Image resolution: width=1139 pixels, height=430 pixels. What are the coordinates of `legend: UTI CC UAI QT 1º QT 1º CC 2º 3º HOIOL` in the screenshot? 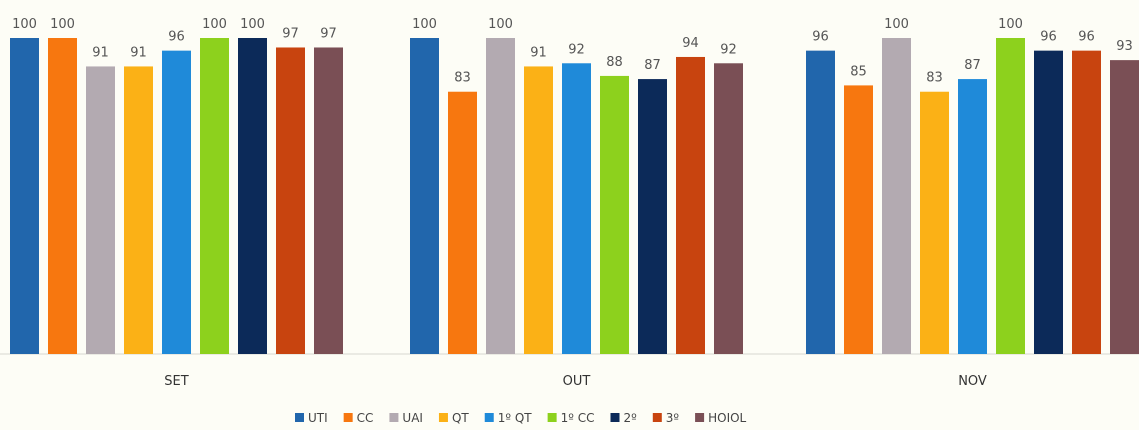 It's located at (521, 418).